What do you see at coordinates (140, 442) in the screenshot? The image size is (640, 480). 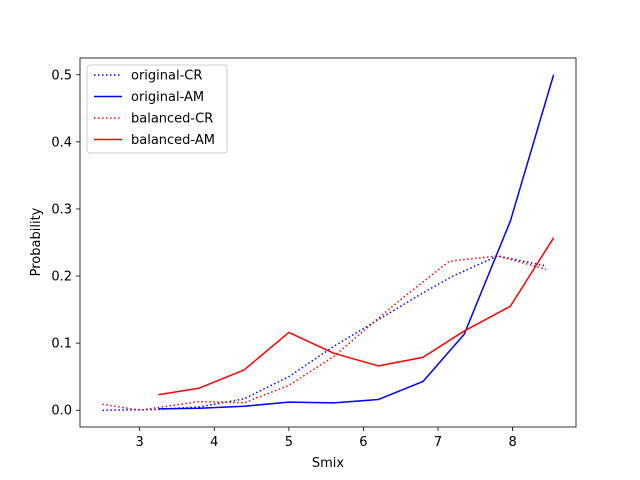 I see `x-tick-label: 3` at bounding box center [140, 442].